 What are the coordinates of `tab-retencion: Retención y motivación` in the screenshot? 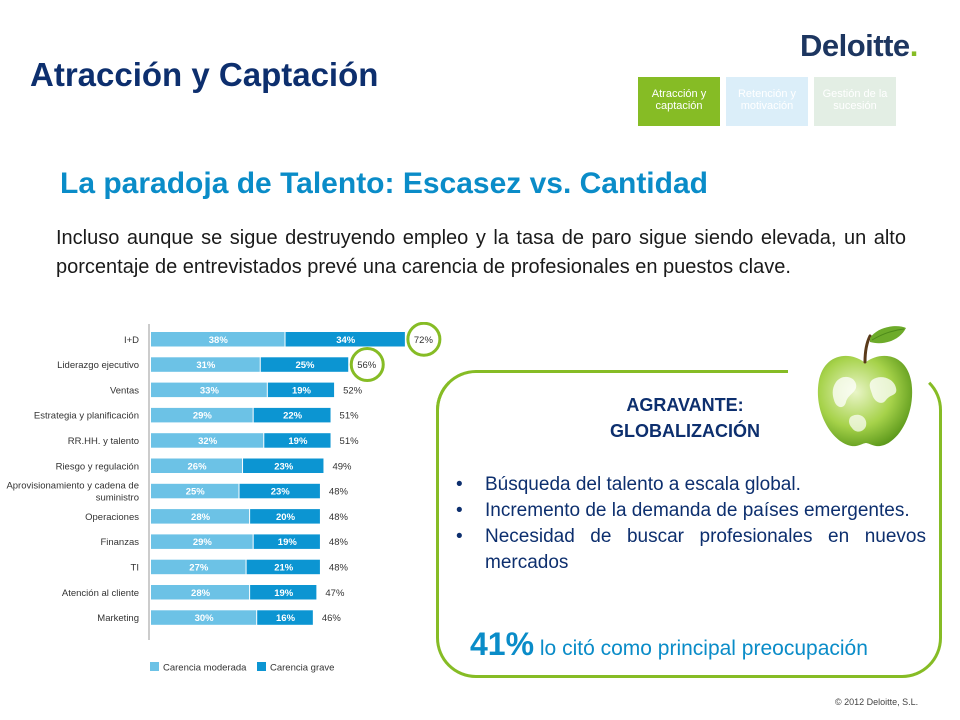 It's located at (767, 101).